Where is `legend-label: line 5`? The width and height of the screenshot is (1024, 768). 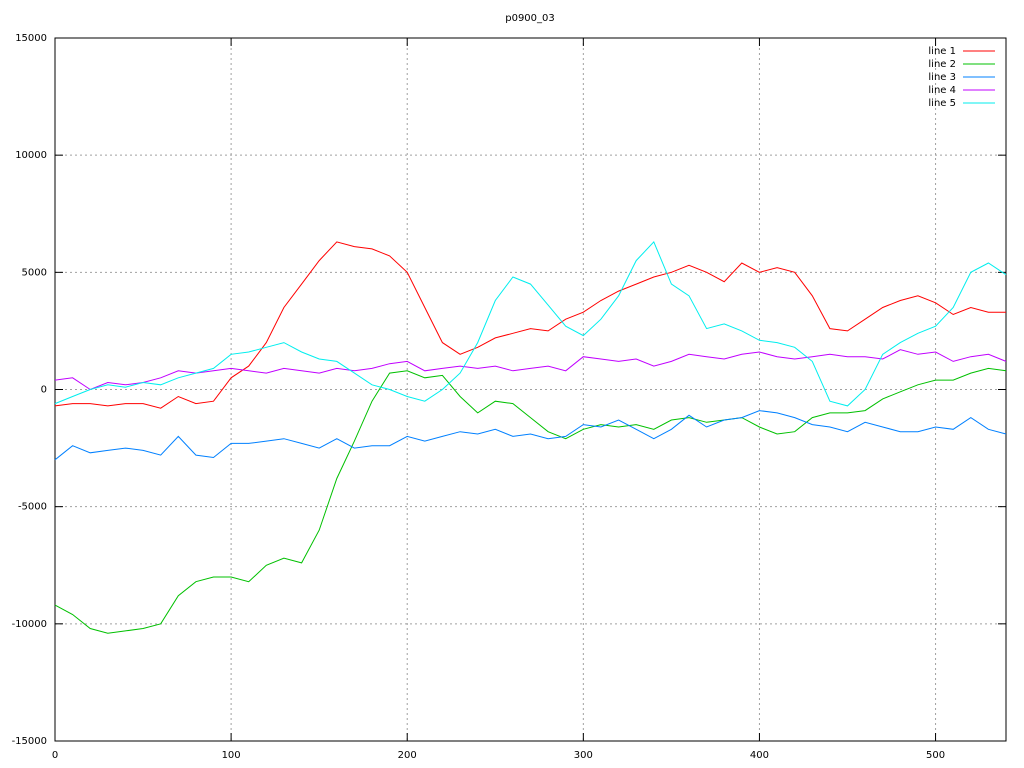 legend-label: line 5 is located at coordinates (942, 103).